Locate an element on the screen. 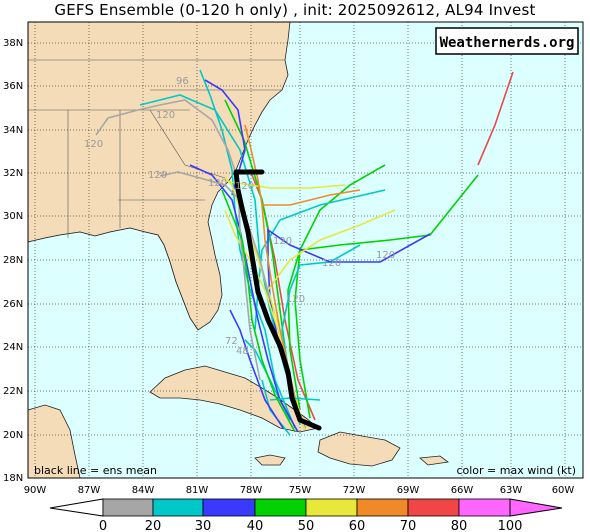 The width and height of the screenshot is (590, 532). lat-label: 30N is located at coordinates (13, 216).